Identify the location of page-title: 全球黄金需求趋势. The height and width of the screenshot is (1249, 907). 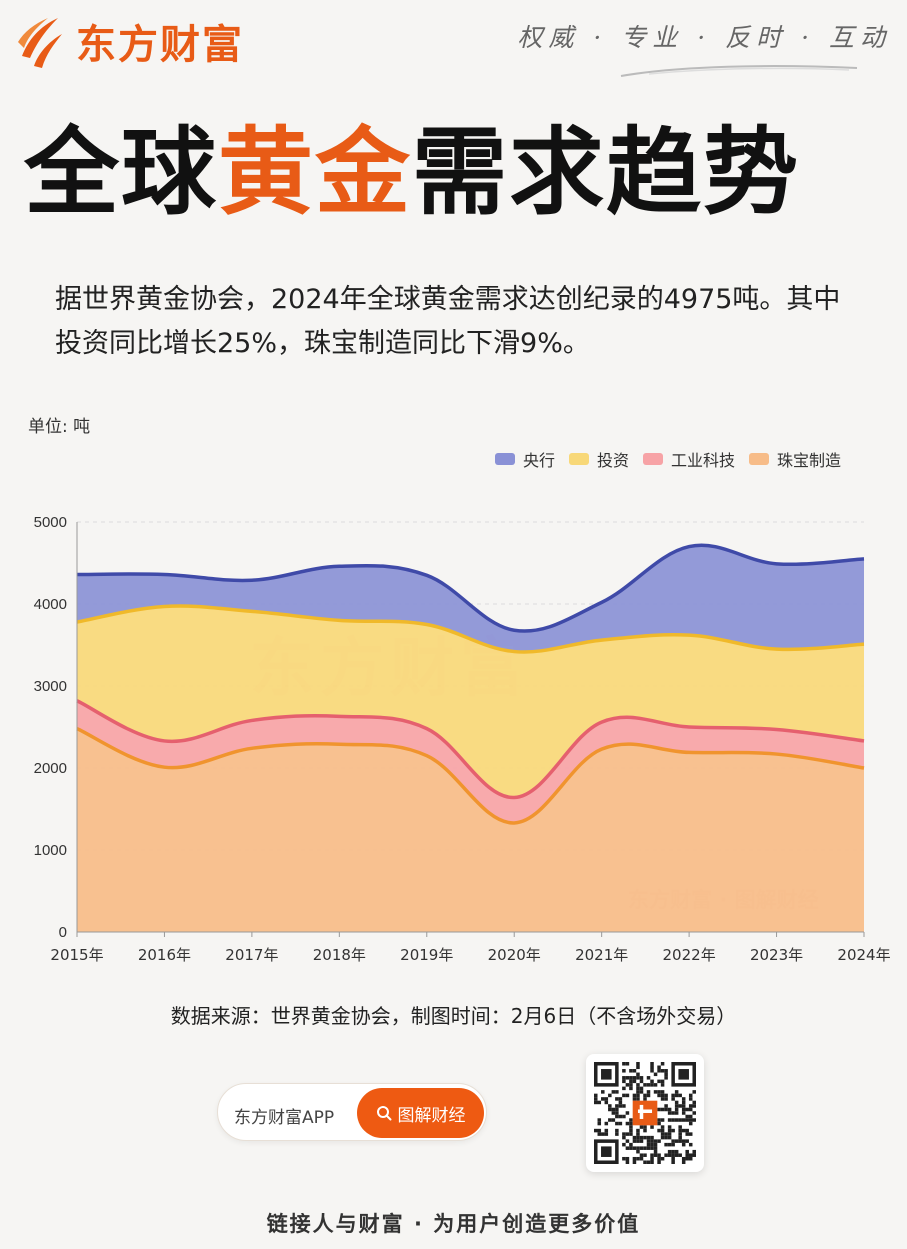
(412, 173).